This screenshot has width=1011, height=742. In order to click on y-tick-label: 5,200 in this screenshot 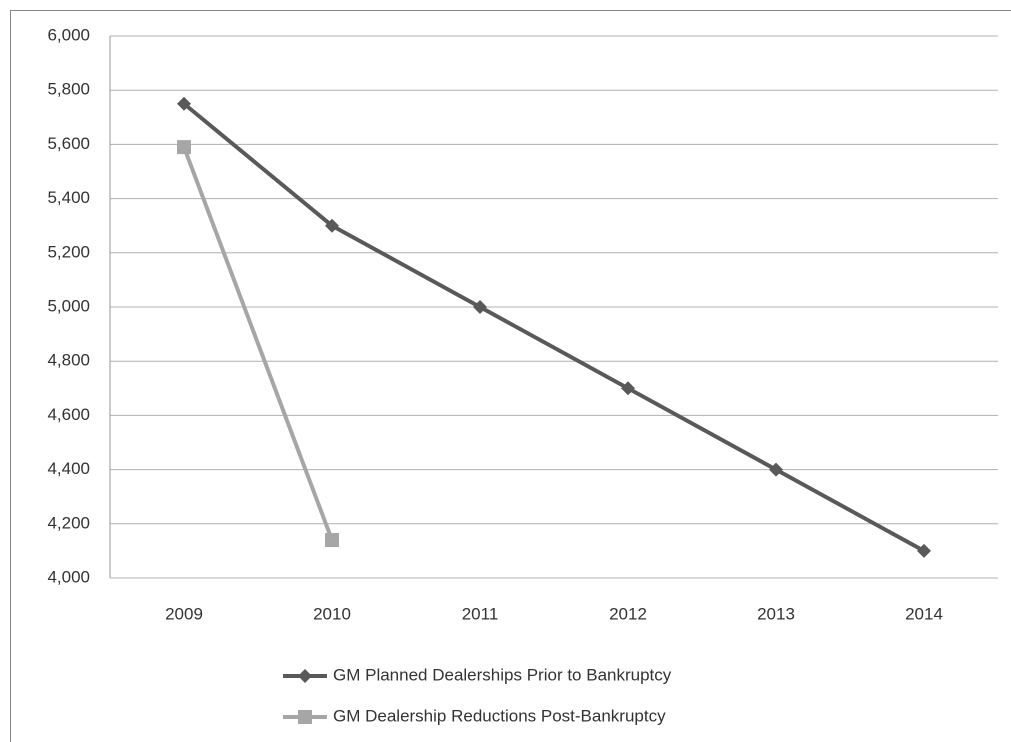, I will do `click(68, 251)`.